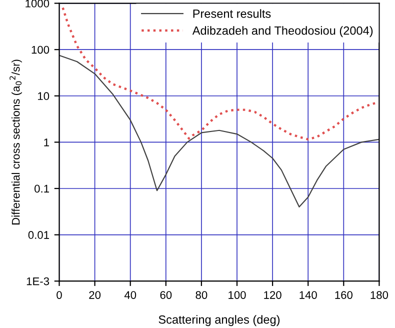  Describe the element at coordinates (38, 281) in the screenshot. I see `y-tick-label: 1E-3` at that location.